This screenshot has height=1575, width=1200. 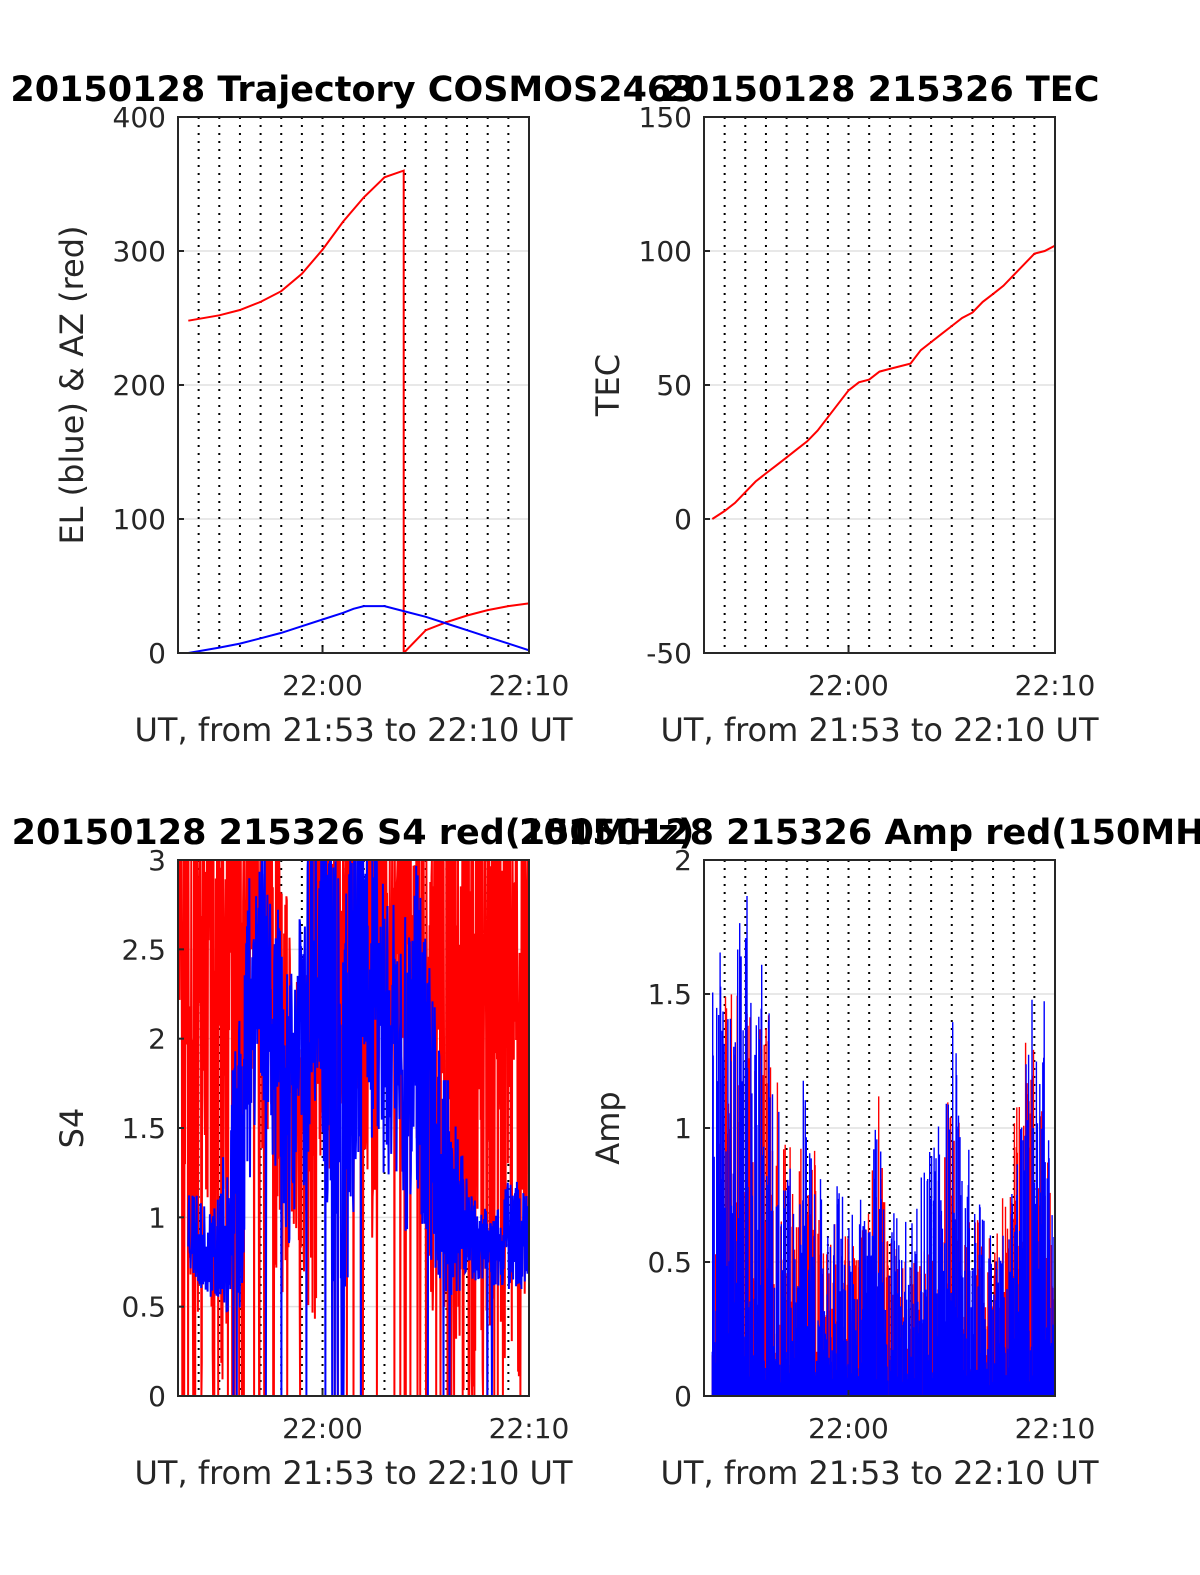 I want to click on chart-title: 20150128 215326 TEC, so click(x=880, y=90).